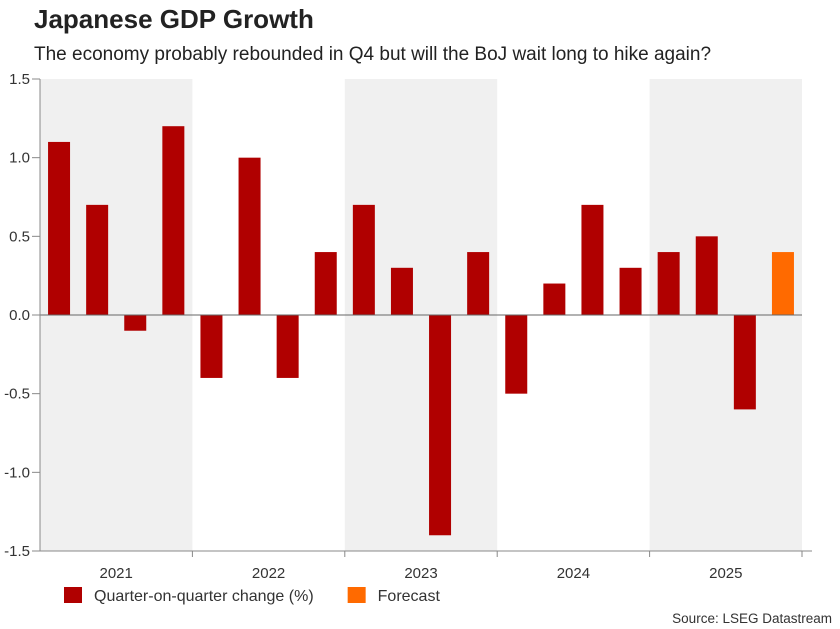 The height and width of the screenshot is (629, 840). Describe the element at coordinates (268, 573) in the screenshot. I see `x-tick-label: 2022` at that location.